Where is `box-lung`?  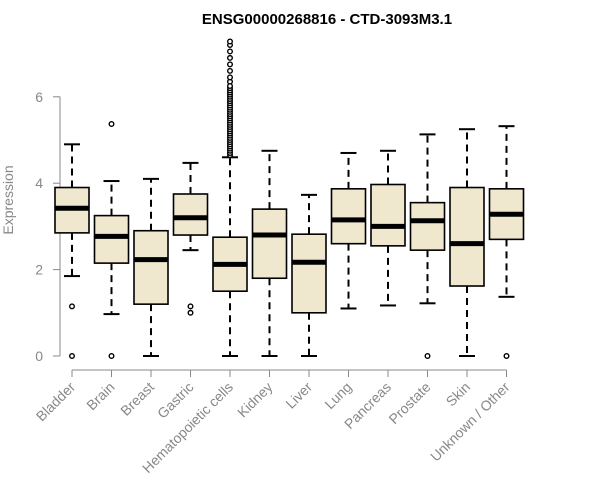
box-lung is located at coordinates (348, 230).